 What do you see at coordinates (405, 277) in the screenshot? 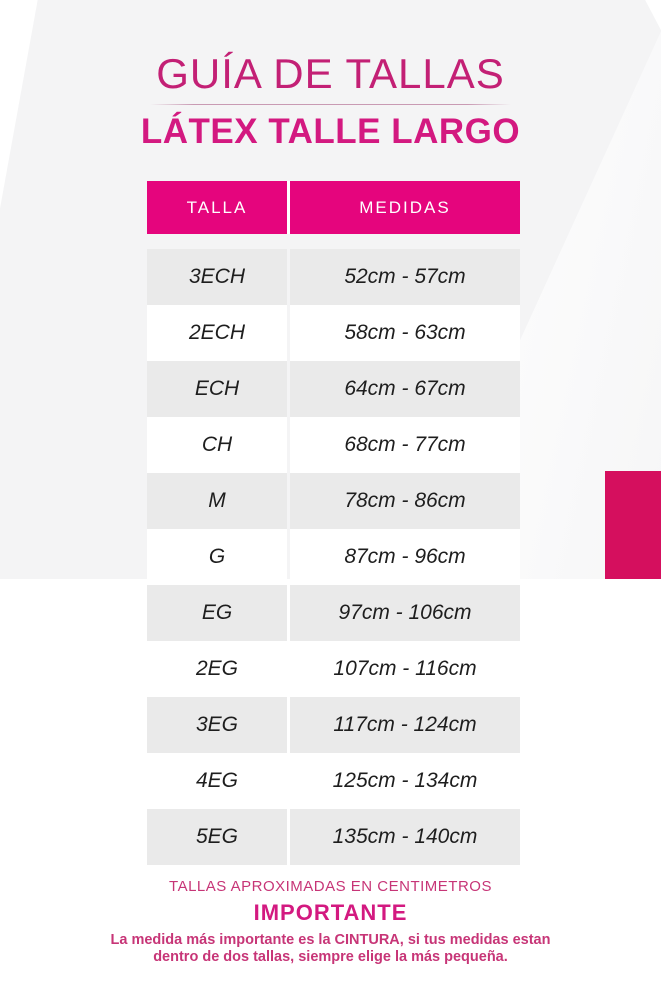
I see `measure-cell: 52cm - 57cm` at bounding box center [405, 277].